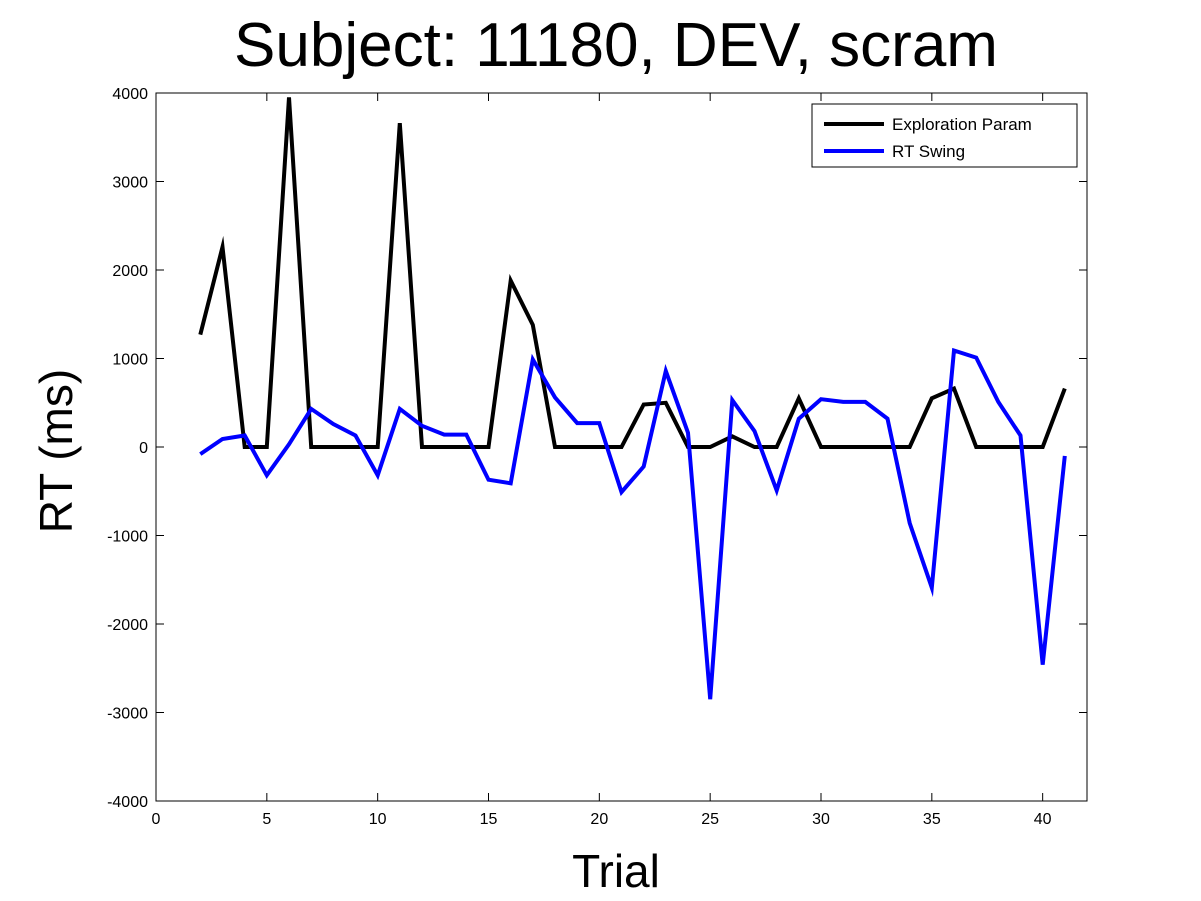  I want to click on y-axis-label: RT (ms), so click(56, 451).